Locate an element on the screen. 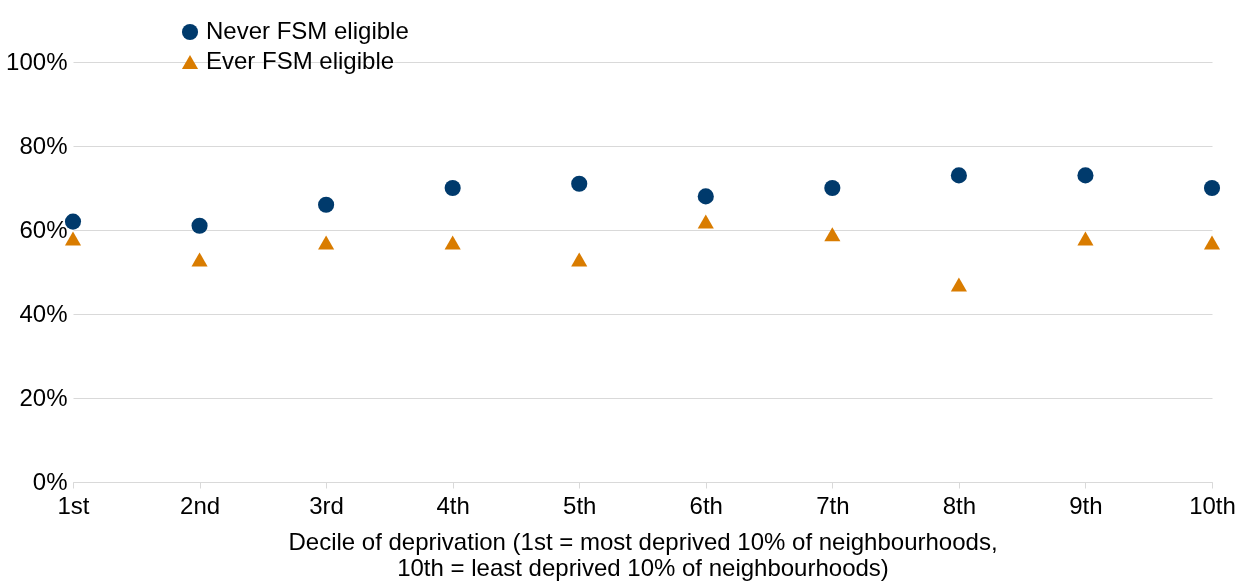  legend-label: Ever FSM eligible is located at coordinates (300, 60).